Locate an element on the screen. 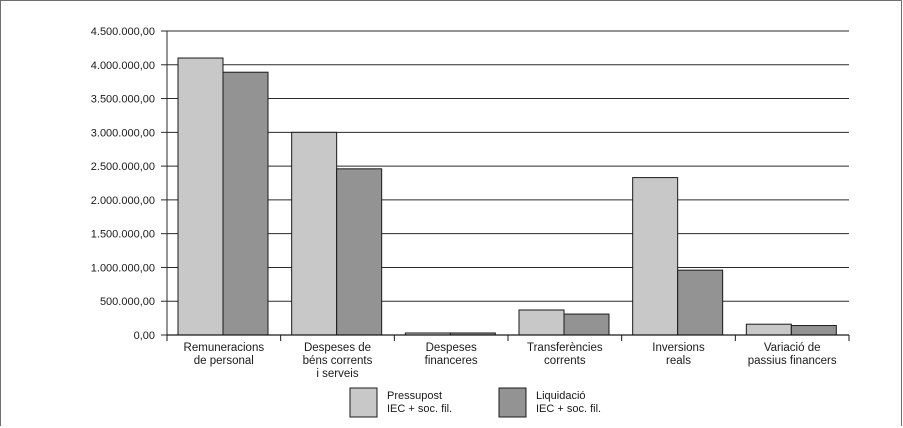 The image size is (903, 428). x-category-label: reals is located at coordinates (678, 361).